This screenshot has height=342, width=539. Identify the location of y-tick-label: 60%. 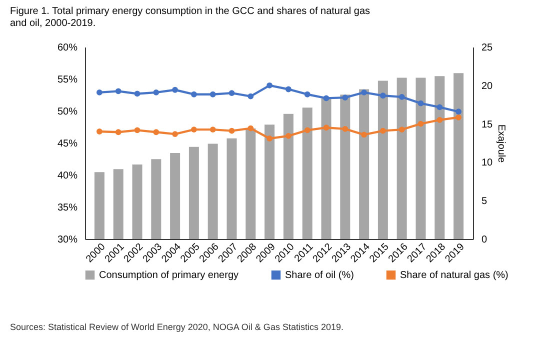
(67, 48).